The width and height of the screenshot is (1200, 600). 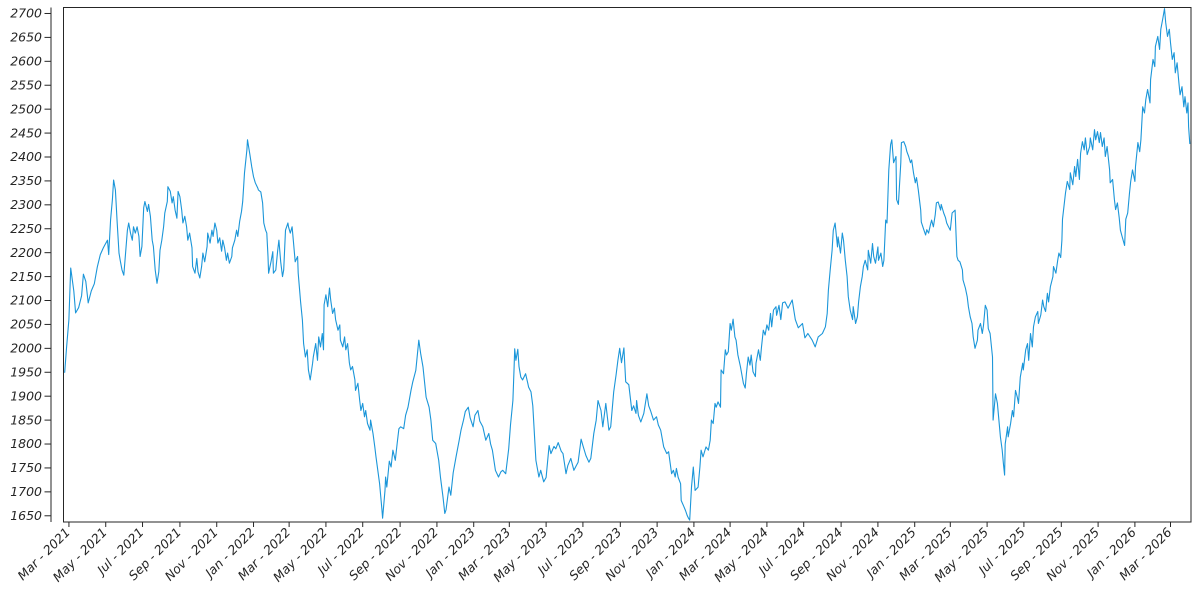 What do you see at coordinates (26, 276) in the screenshot?
I see `y-tick-label: 2150` at bounding box center [26, 276].